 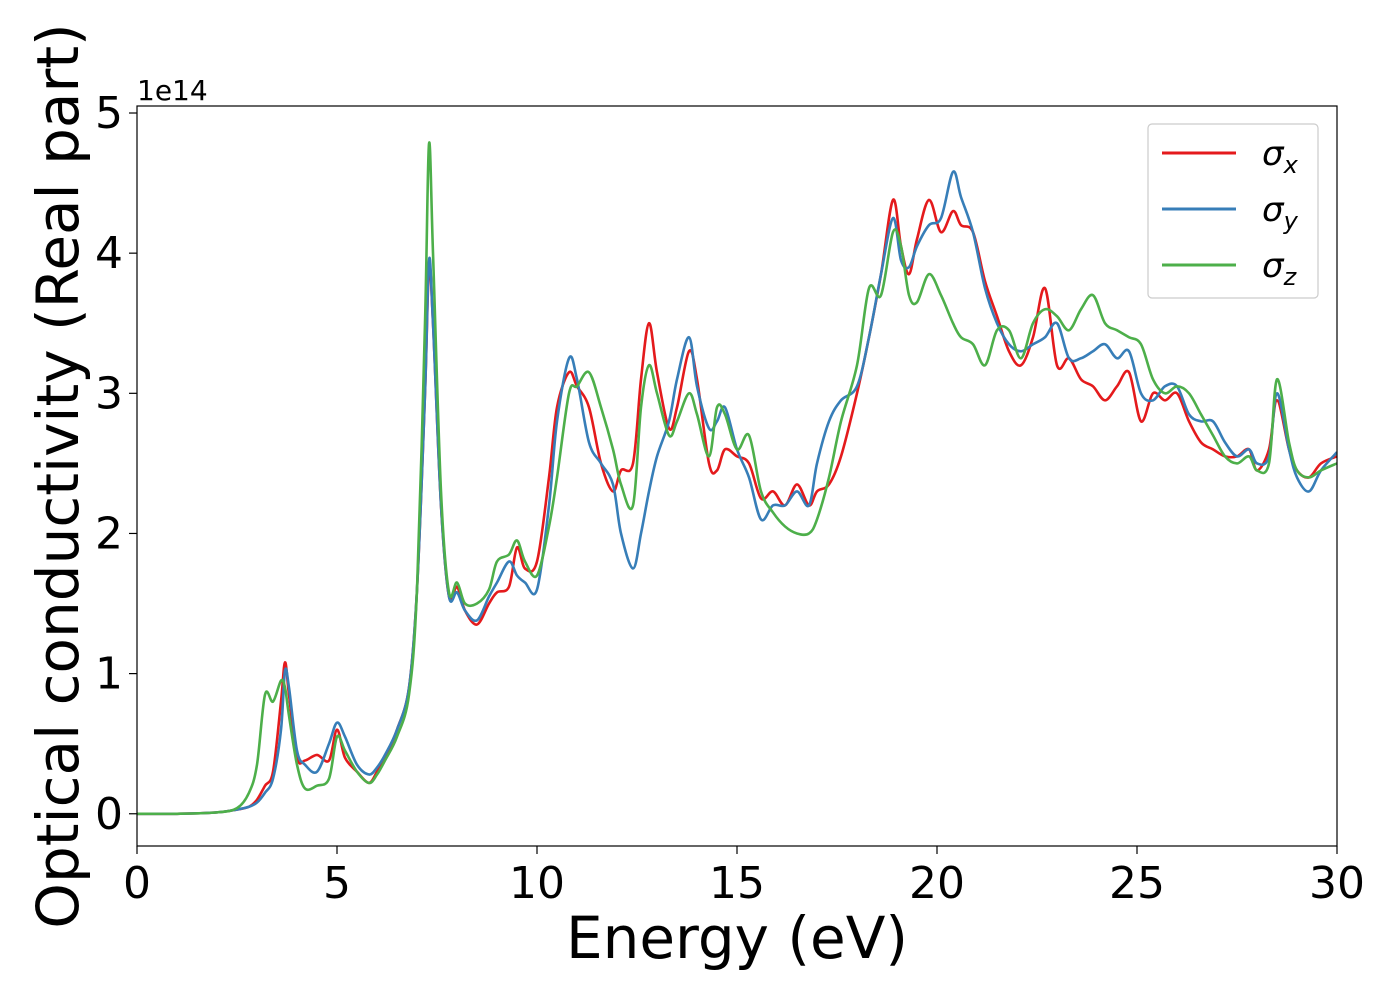 I want to click on legend-label-x: σx, so click(x=1280, y=156).